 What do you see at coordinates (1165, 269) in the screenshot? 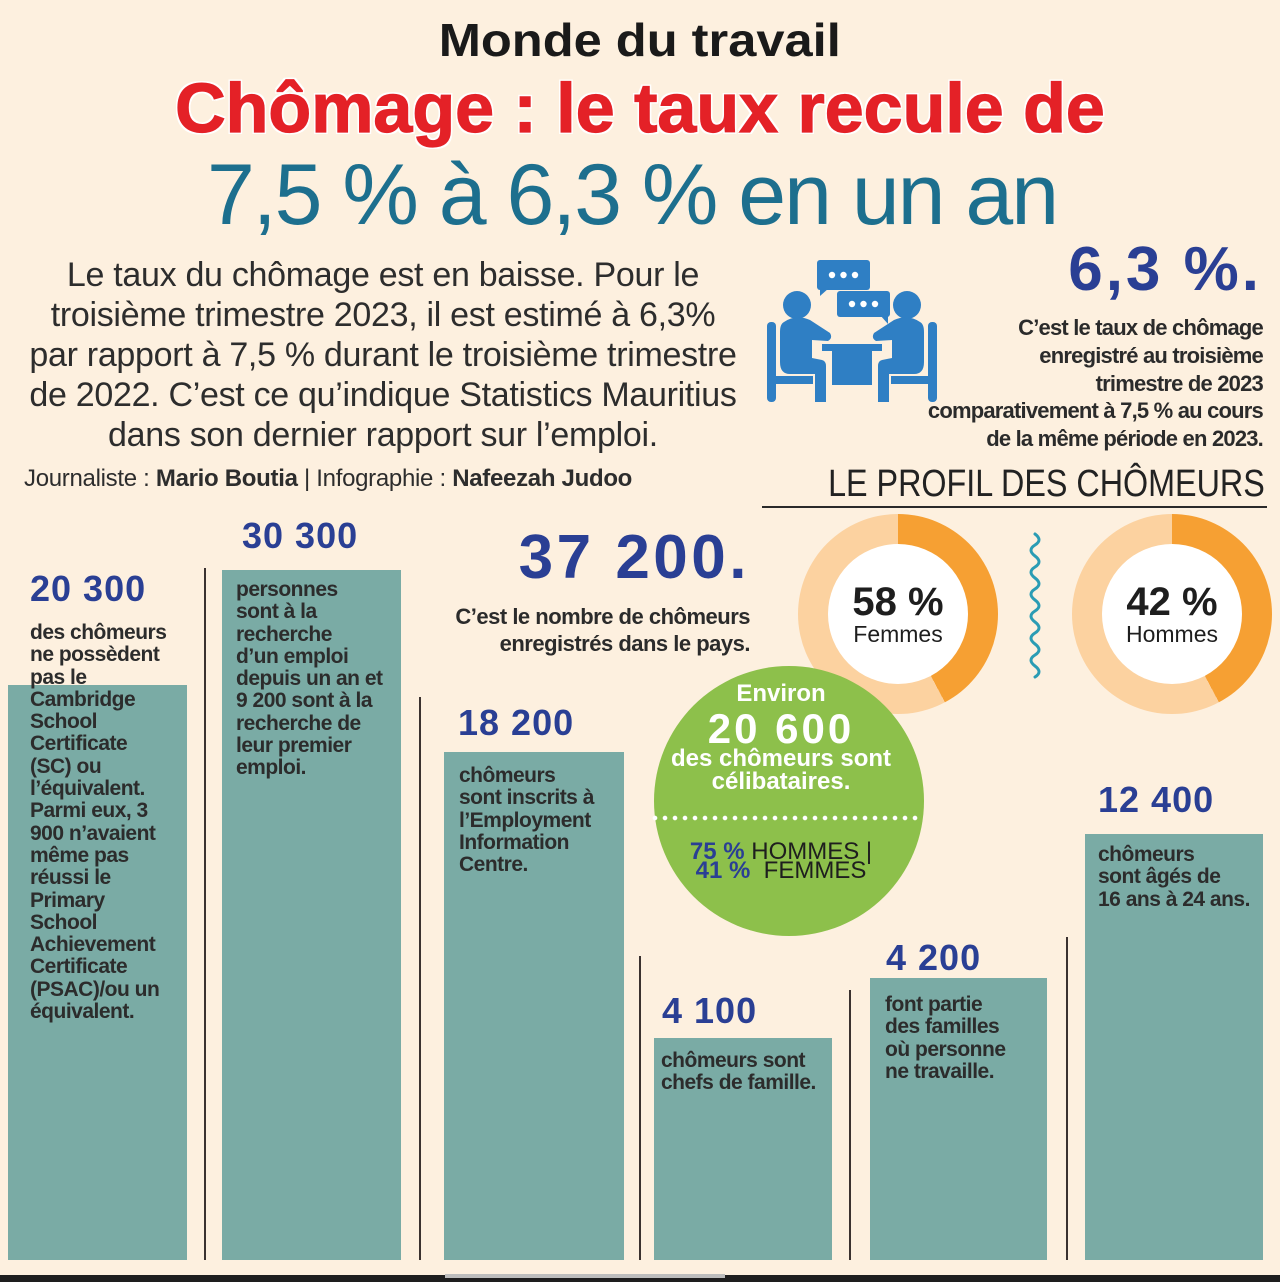
I see `rate-value: 6,3 %.` at bounding box center [1165, 269].